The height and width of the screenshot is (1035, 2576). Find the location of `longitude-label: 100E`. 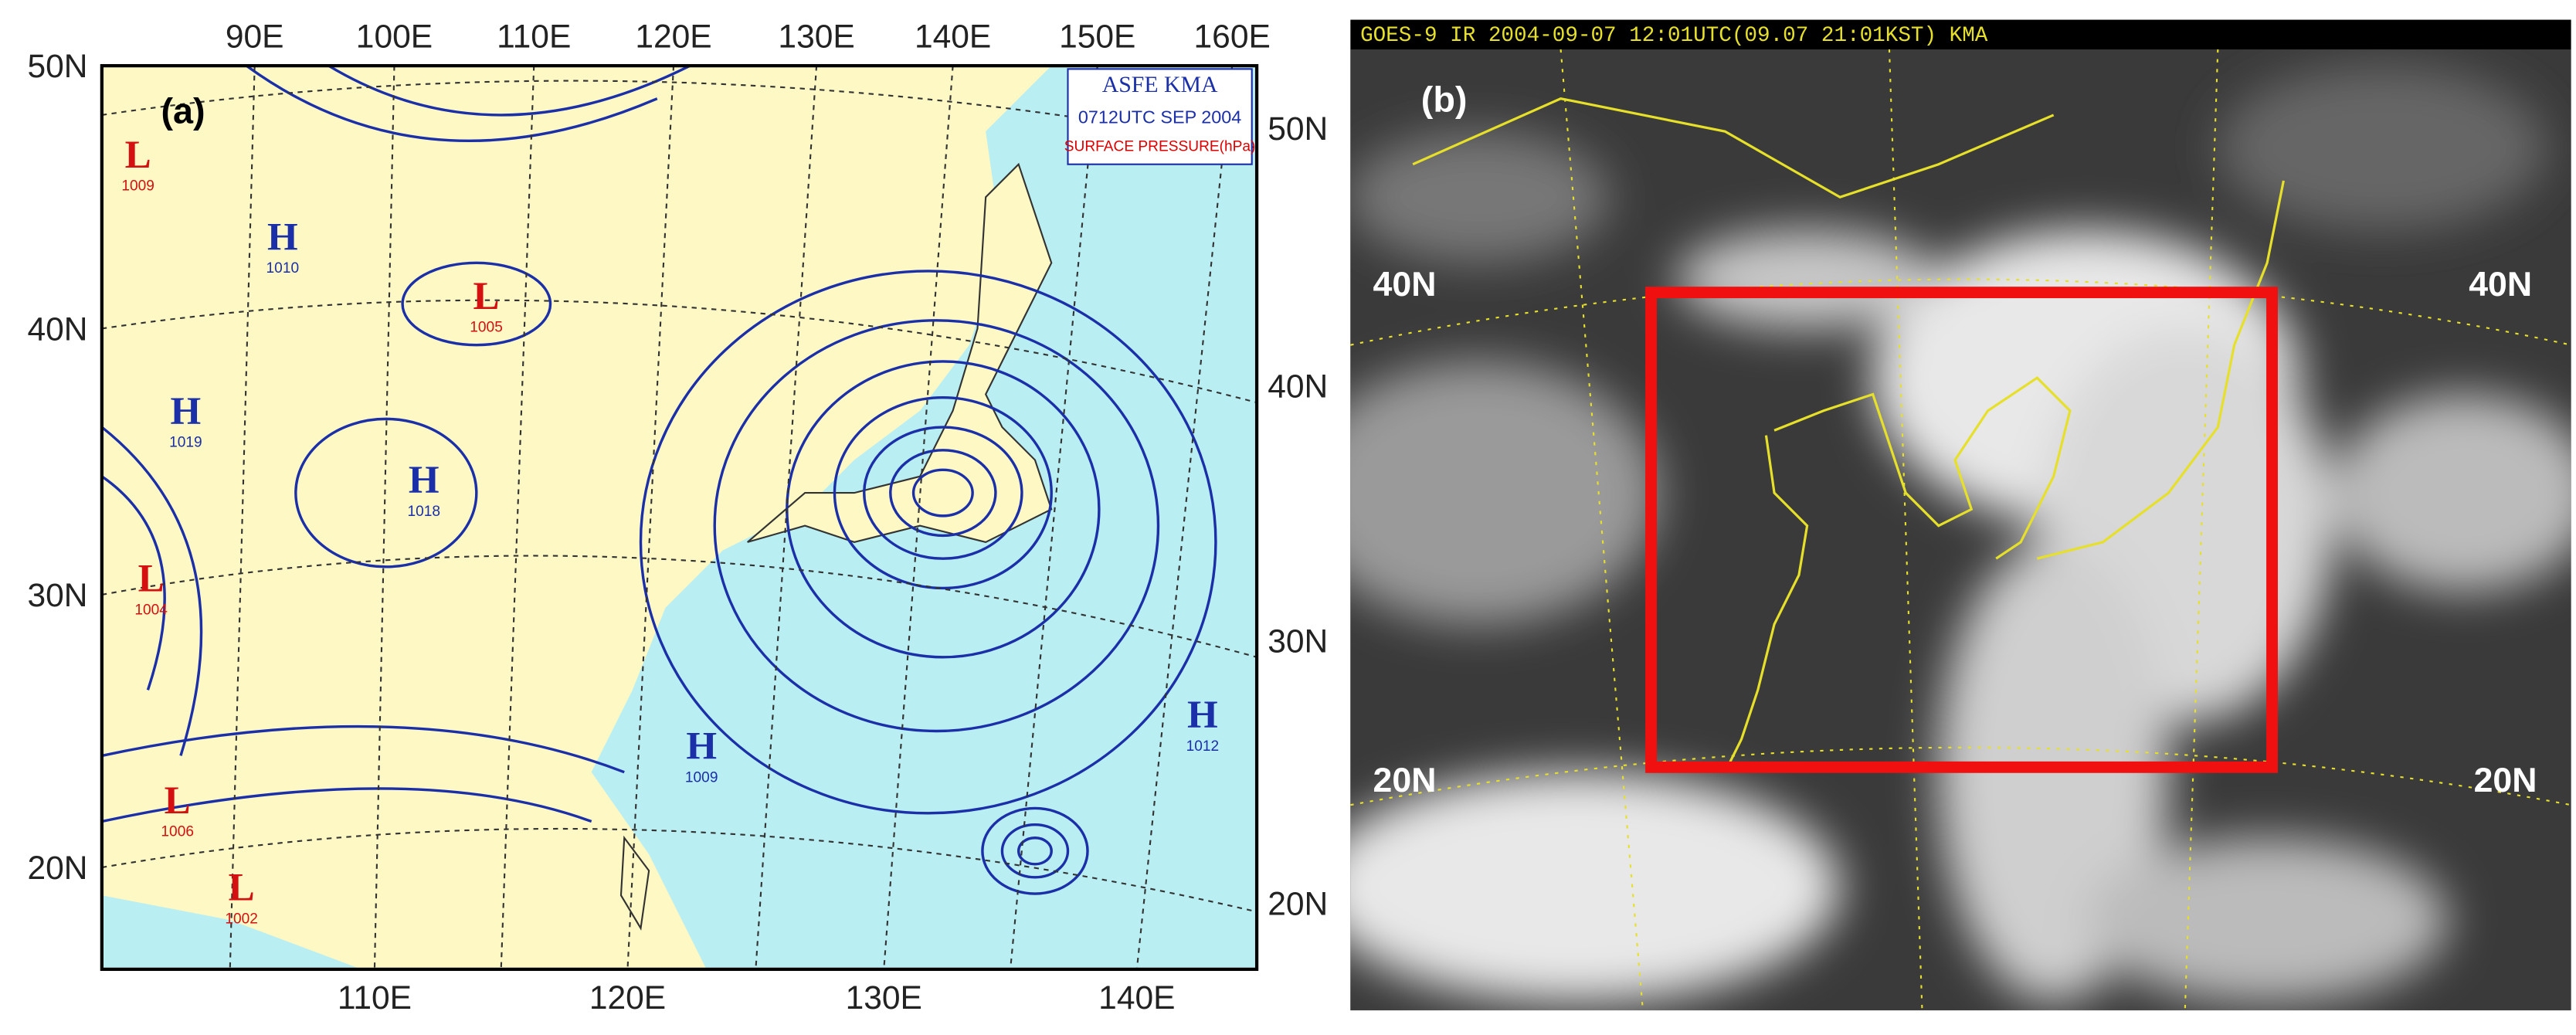

longitude-label: 100E is located at coordinates (394, 37).